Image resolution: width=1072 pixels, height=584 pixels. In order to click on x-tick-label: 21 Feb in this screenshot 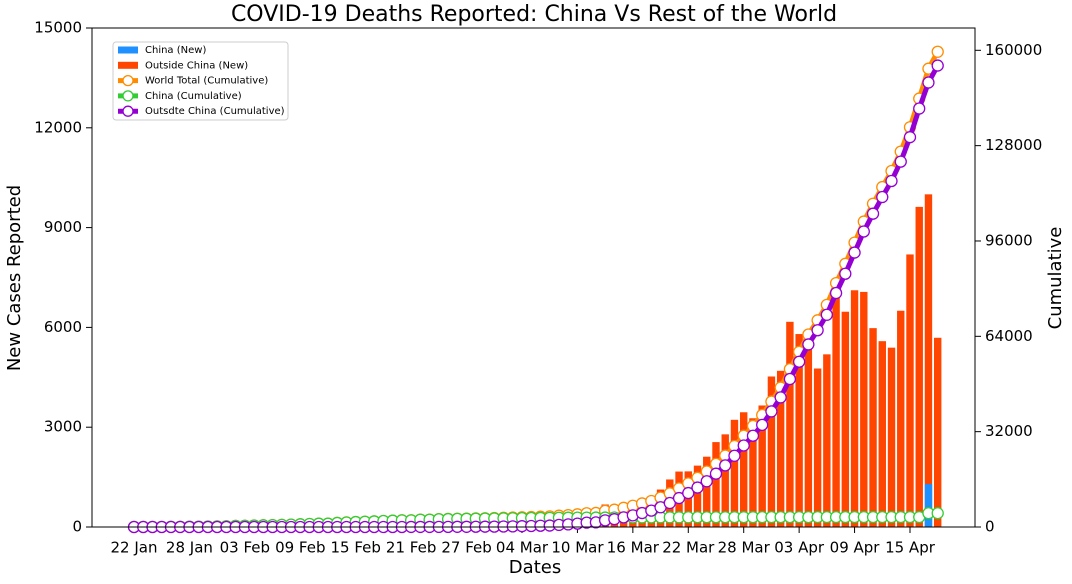, I will do `click(411, 548)`.